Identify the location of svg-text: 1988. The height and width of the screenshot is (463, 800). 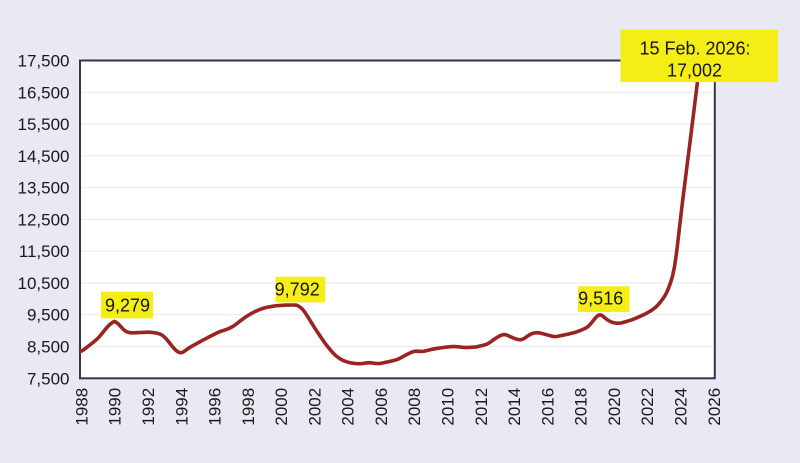
(81, 407).